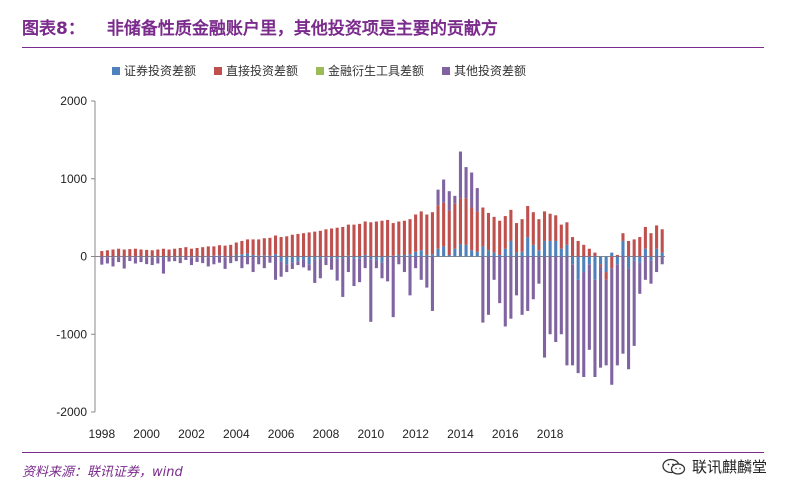  What do you see at coordinates (281, 434) in the screenshot?
I see `x-tick-label: 2006` at bounding box center [281, 434].